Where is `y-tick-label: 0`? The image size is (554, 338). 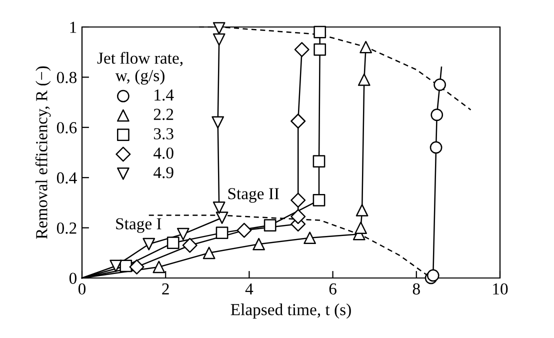
y-tick-label: 0 is located at coordinates (73, 278).